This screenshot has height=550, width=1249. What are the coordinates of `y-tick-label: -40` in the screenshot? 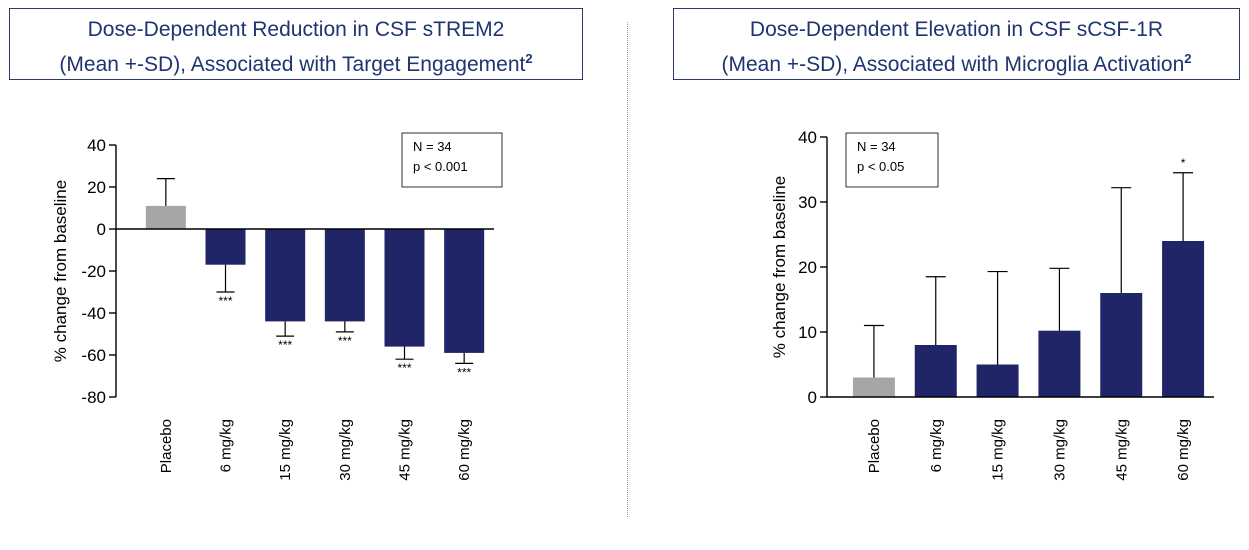 It's located at (93, 313).